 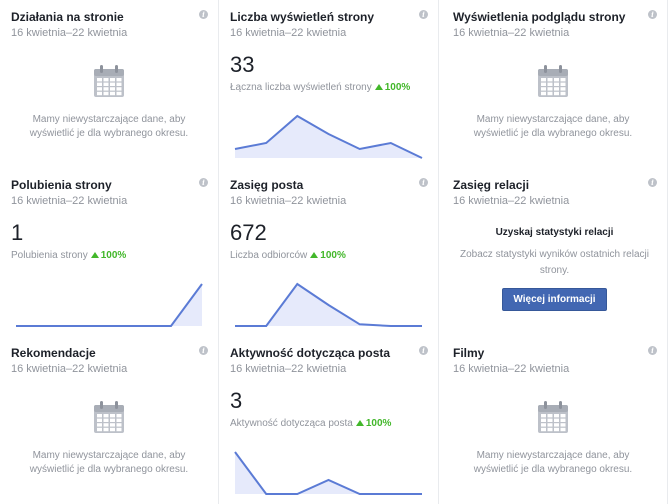 I want to click on metric-label: Polubienia strony, so click(x=49, y=255).